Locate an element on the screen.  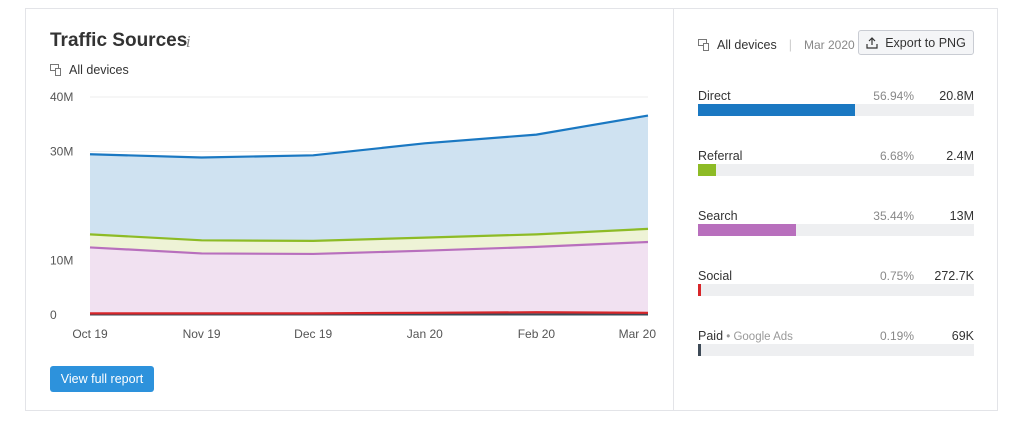
source-value: 13M is located at coordinates (961, 216).